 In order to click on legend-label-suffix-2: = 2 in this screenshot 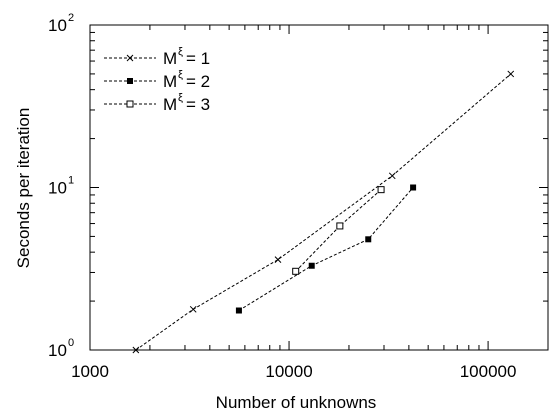, I will do `click(198, 81)`.